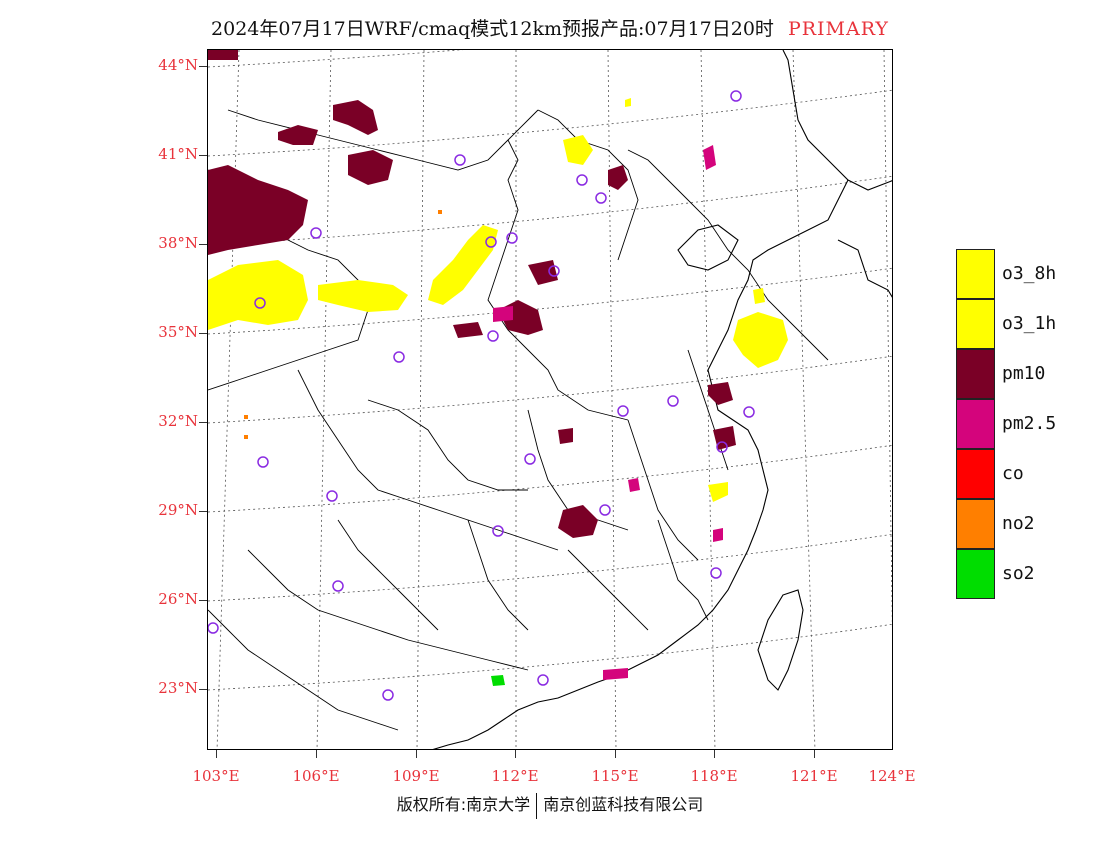 This screenshot has height=850, width=1100. What do you see at coordinates (1024, 373) in the screenshot?
I see `legend-label: pm10` at bounding box center [1024, 373].